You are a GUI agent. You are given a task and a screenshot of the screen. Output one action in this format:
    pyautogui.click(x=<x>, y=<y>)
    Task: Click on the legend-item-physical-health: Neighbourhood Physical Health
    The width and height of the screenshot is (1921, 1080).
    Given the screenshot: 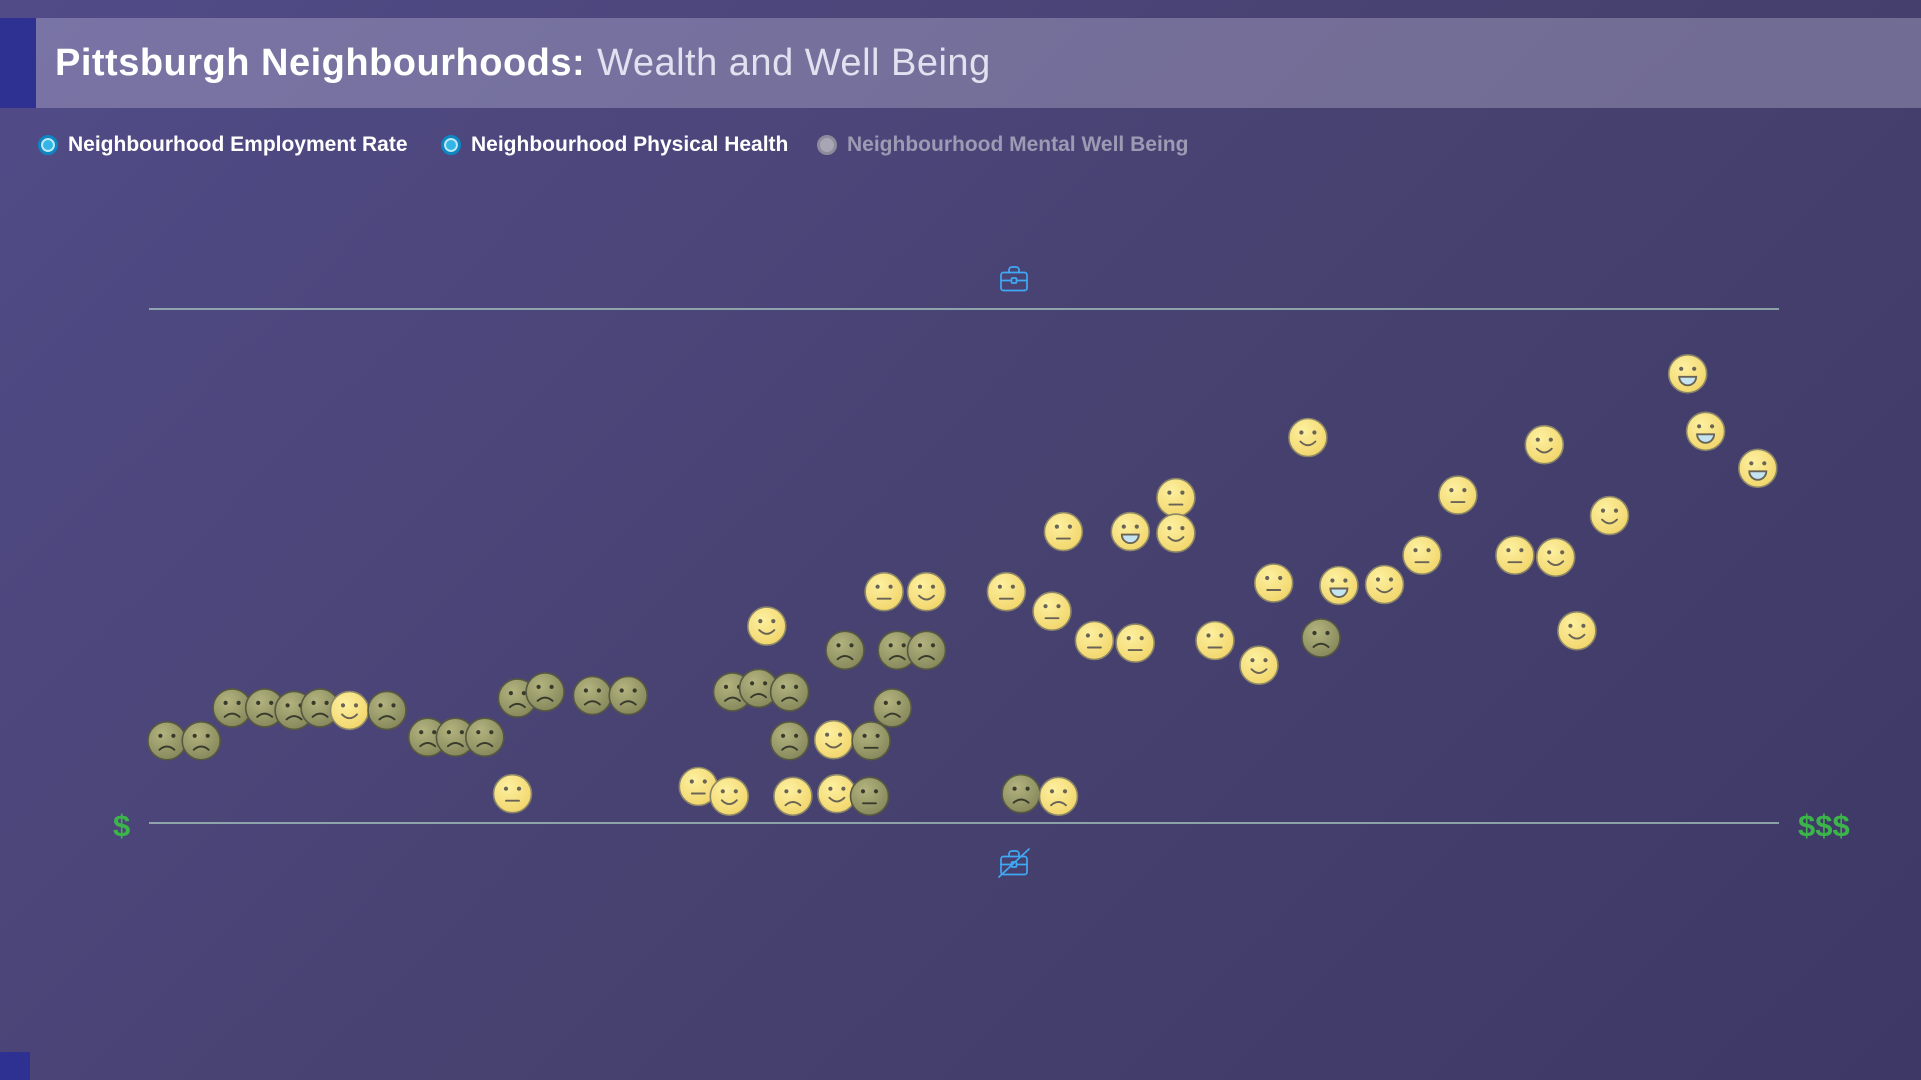 What is the action you would take?
    pyautogui.click(x=614, y=145)
    